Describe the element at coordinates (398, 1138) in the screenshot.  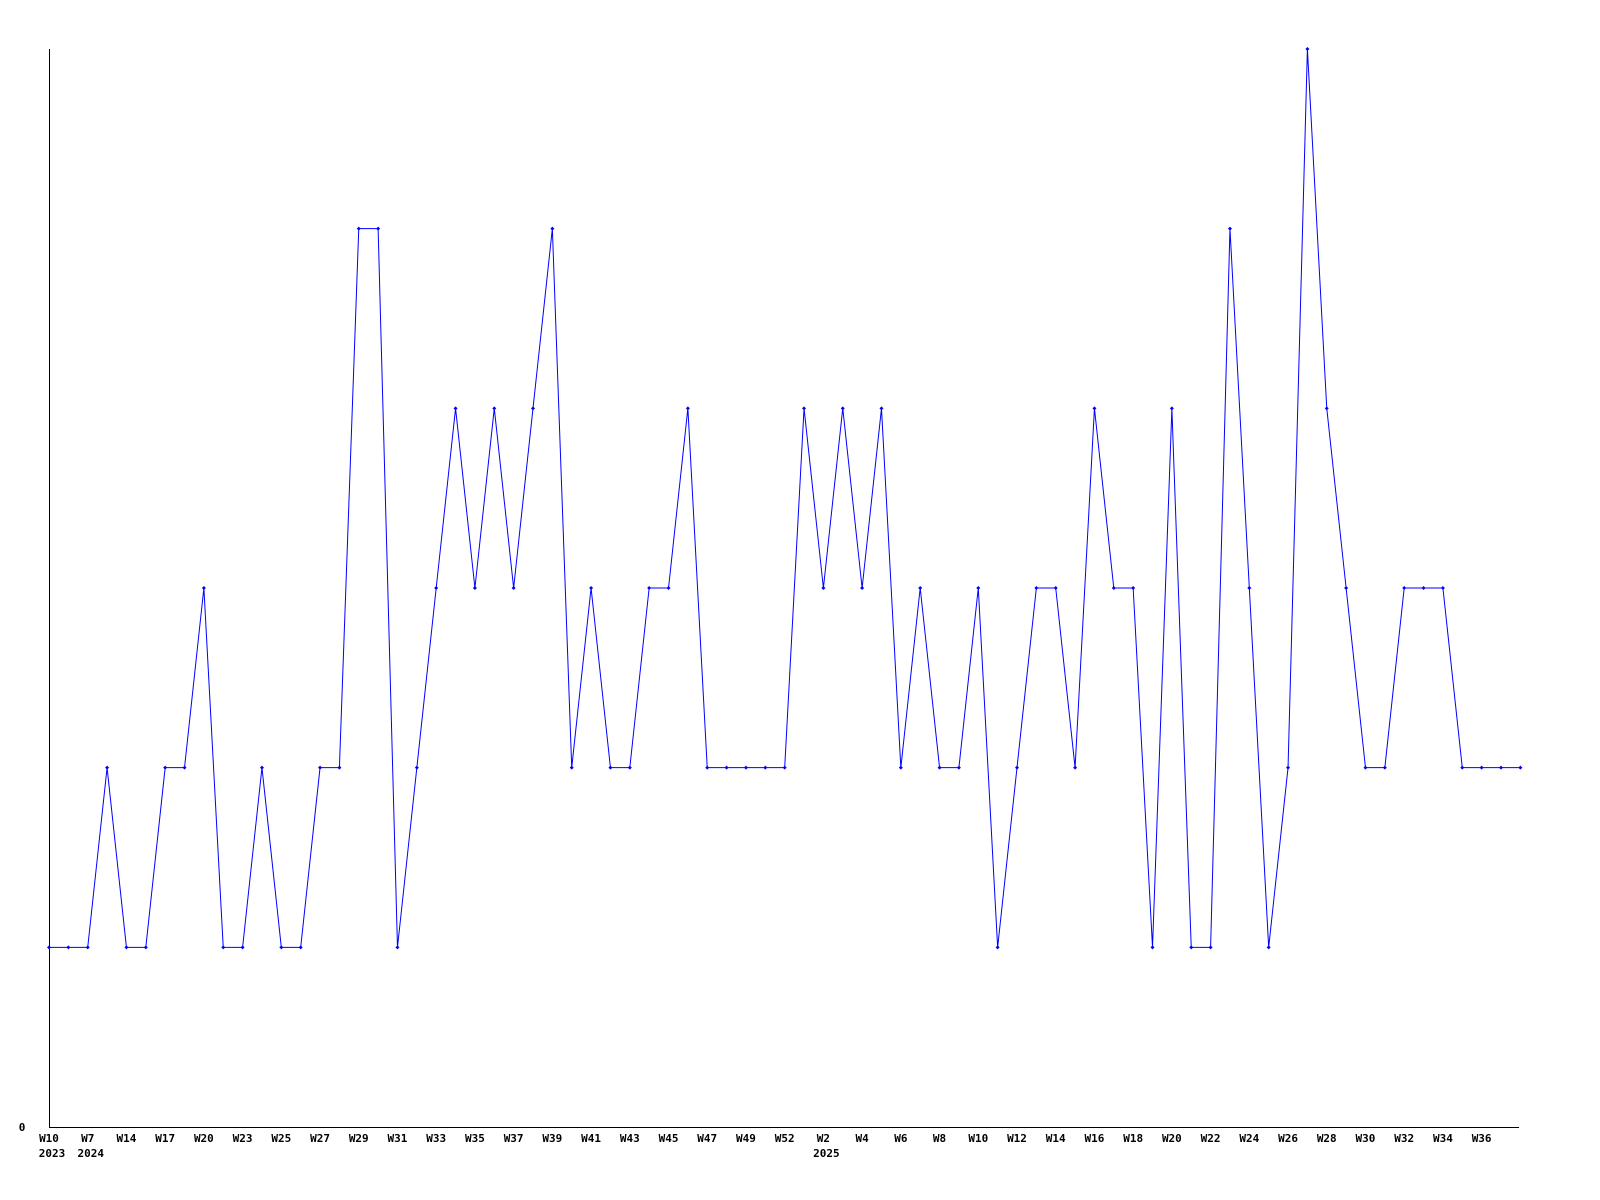
I see `x-tick-label: W31` at that location.